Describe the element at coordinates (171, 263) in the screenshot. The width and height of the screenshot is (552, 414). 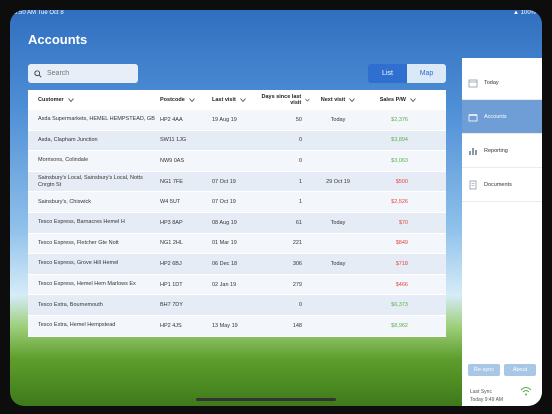
I see `cell-postcode: HP2 6BJ` at that location.